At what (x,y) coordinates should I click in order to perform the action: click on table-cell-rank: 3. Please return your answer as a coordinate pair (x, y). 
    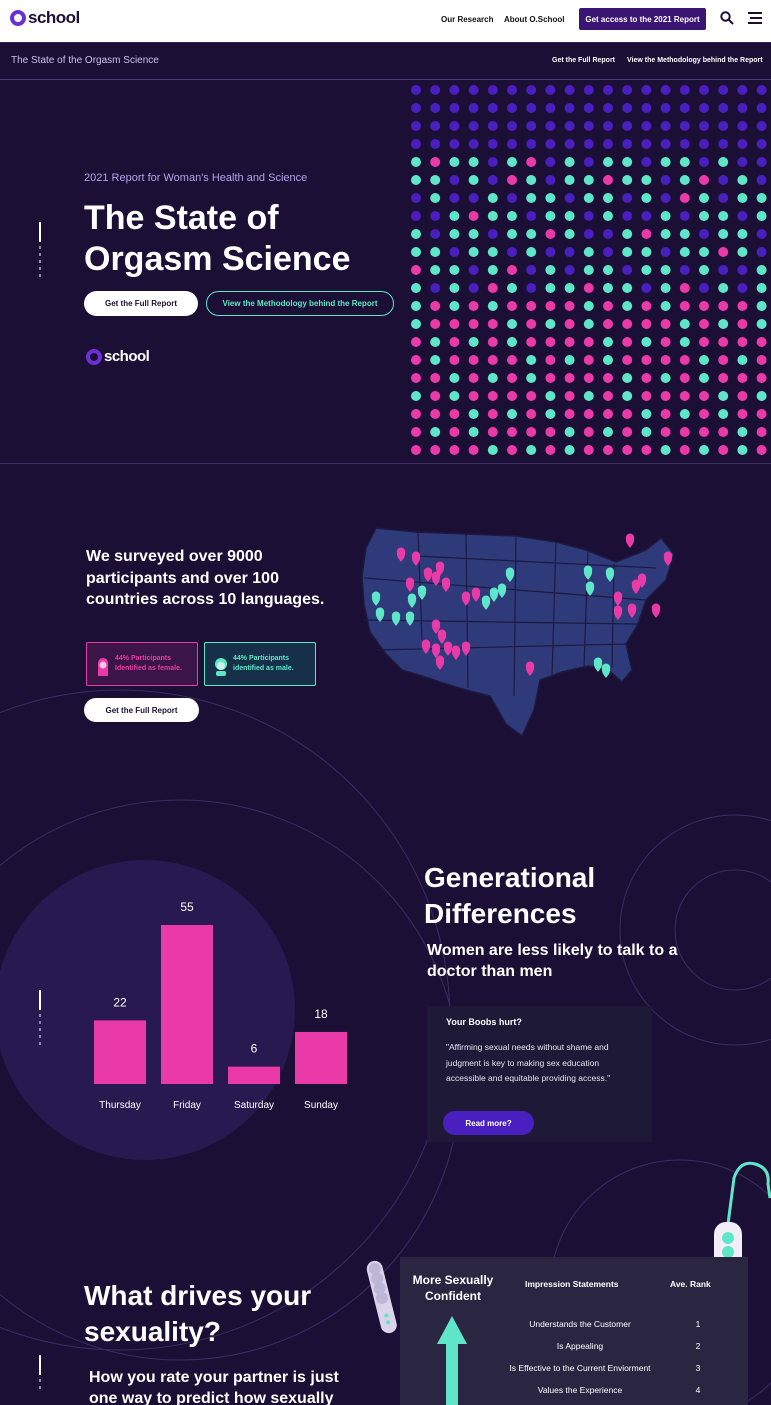
    Looking at the image, I should click on (698, 1368).